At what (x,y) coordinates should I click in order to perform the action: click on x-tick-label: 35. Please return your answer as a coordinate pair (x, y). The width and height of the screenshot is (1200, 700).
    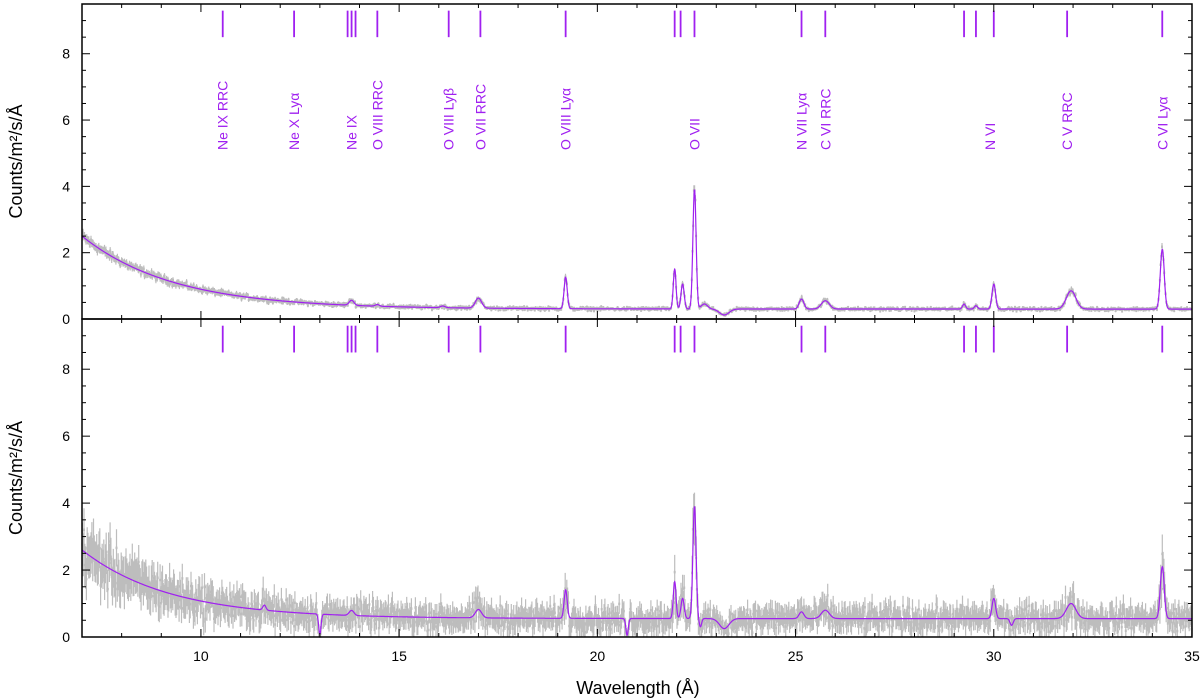
    Looking at the image, I should click on (1192, 656).